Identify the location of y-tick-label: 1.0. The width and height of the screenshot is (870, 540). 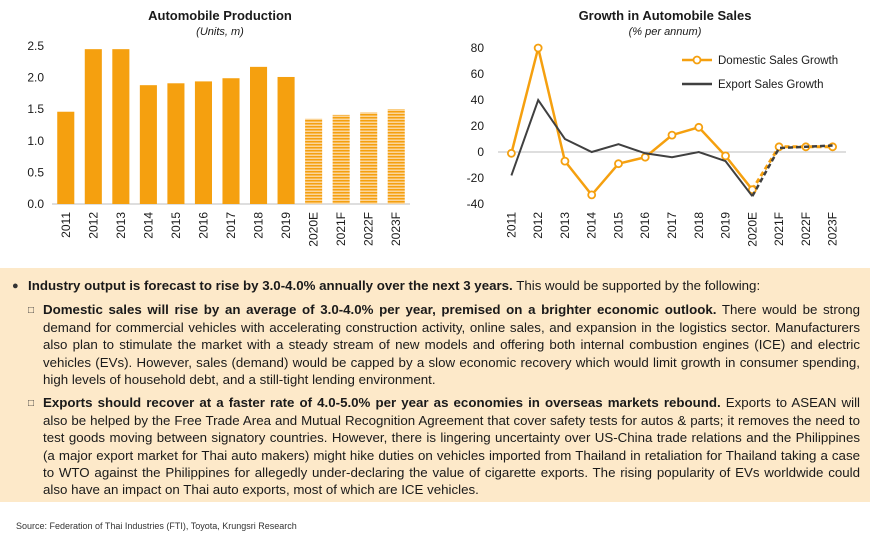
(35, 141).